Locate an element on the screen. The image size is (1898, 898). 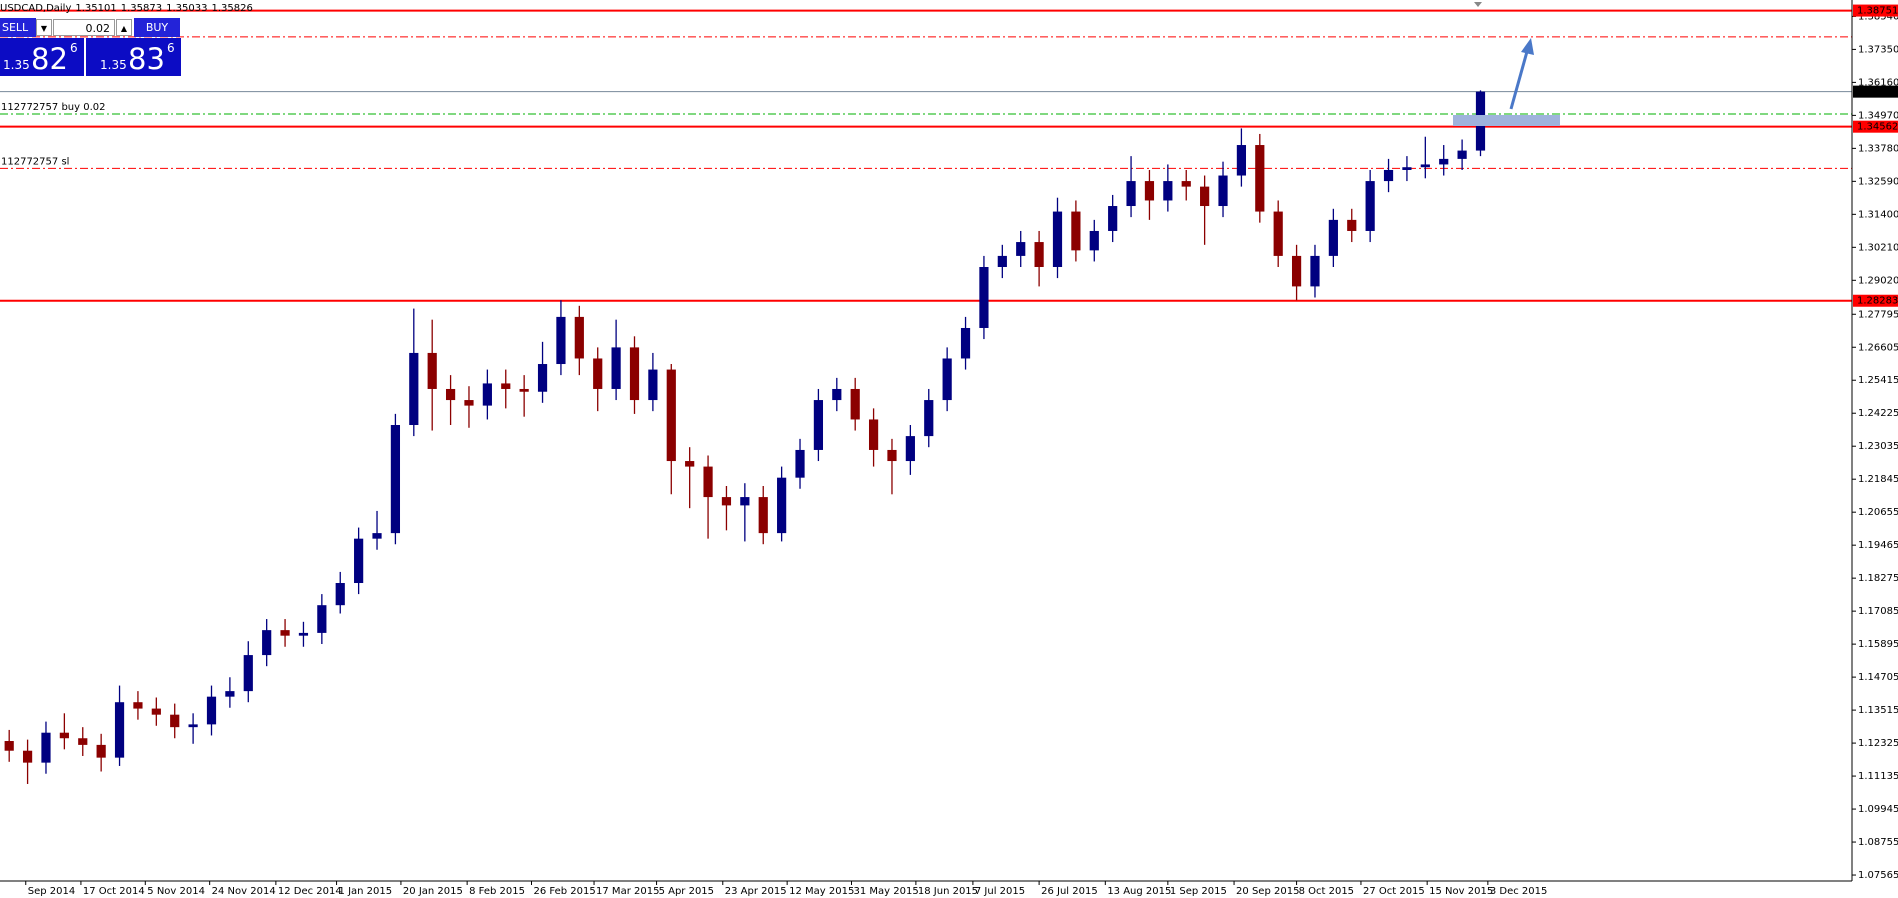
x-tick-label: 12 May 2015 is located at coordinates (821, 891).